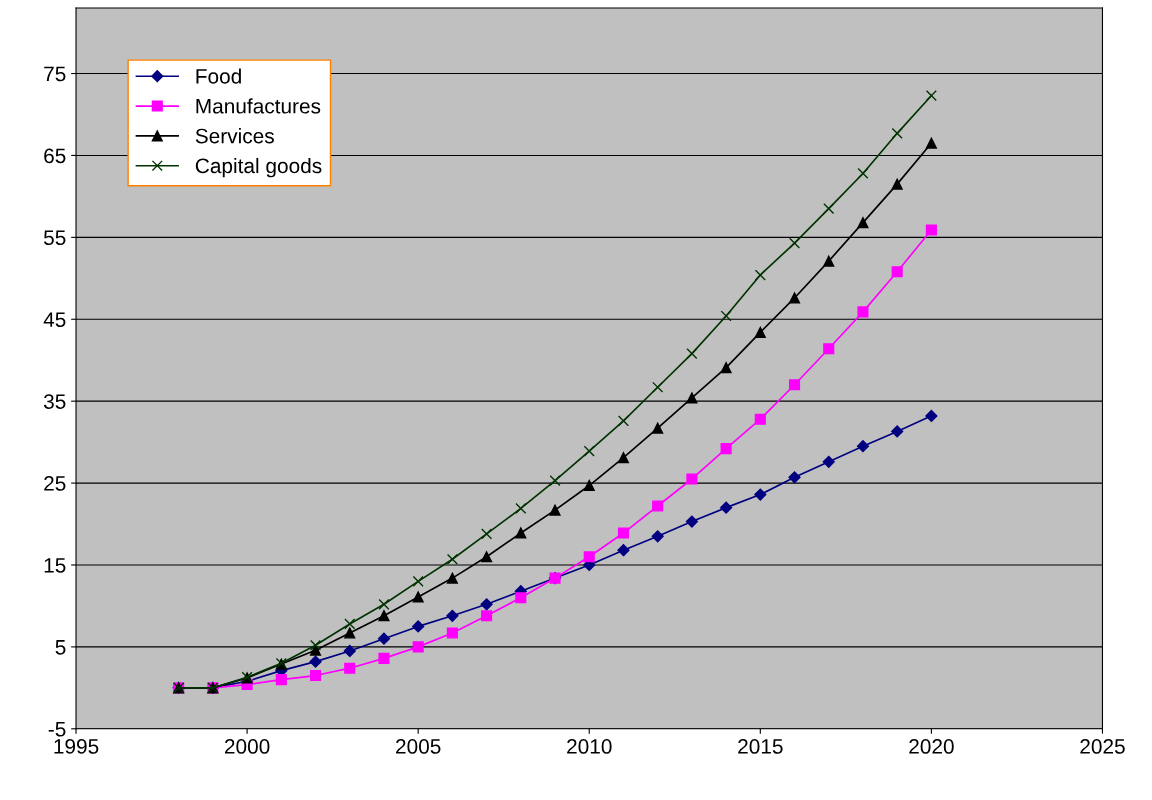 The image size is (1152, 800). I want to click on y-tick-label: 65, so click(55, 156).